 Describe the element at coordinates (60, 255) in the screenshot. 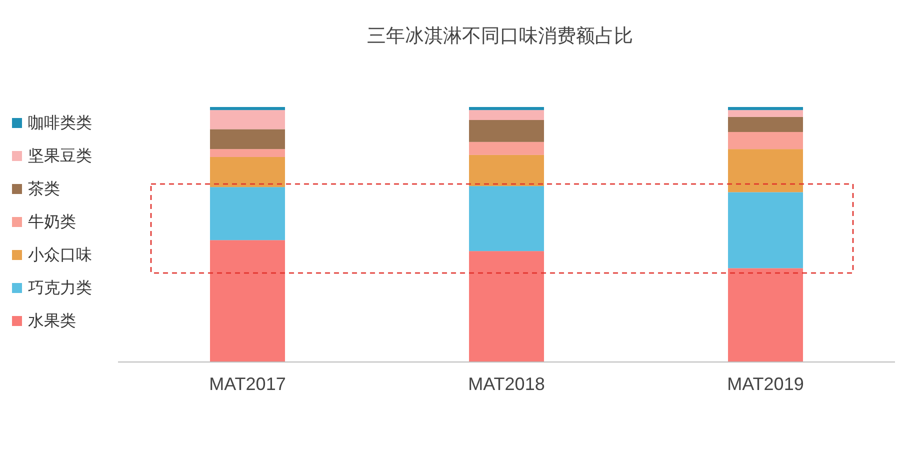

I see `legend-label: 小众口味` at that location.